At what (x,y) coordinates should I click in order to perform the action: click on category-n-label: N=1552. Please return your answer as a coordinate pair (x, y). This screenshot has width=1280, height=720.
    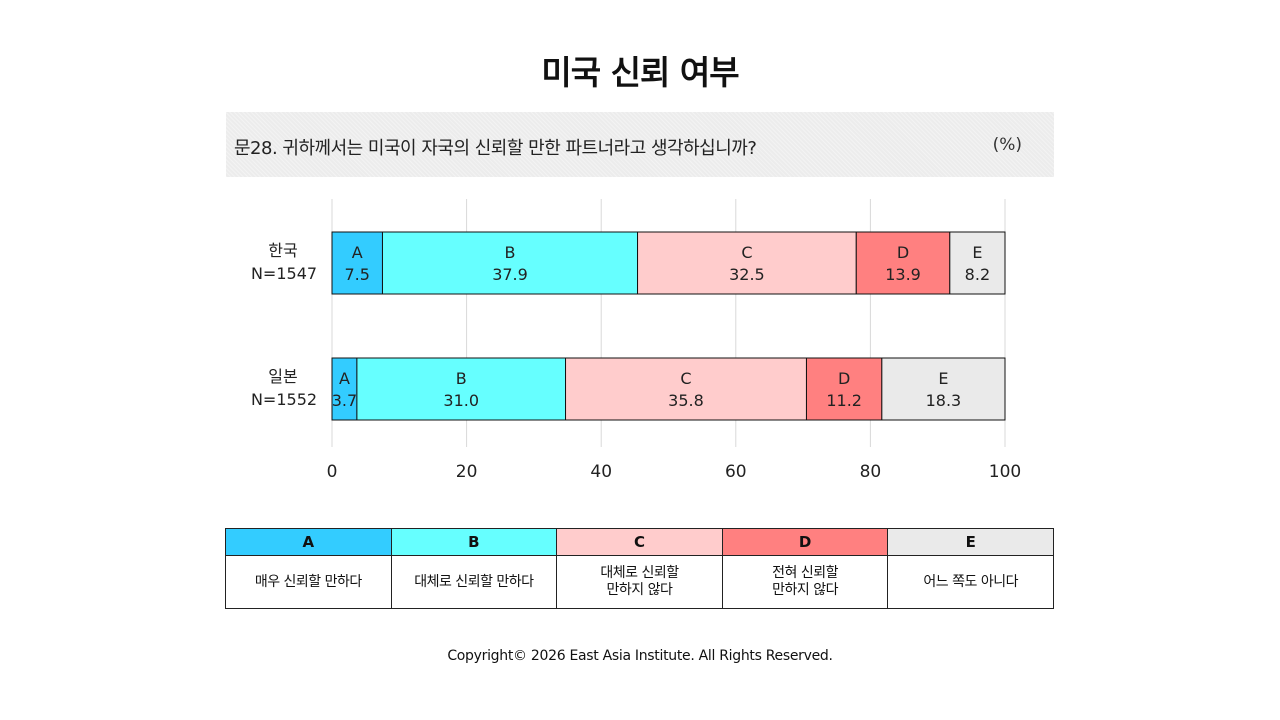
    Looking at the image, I should click on (284, 399).